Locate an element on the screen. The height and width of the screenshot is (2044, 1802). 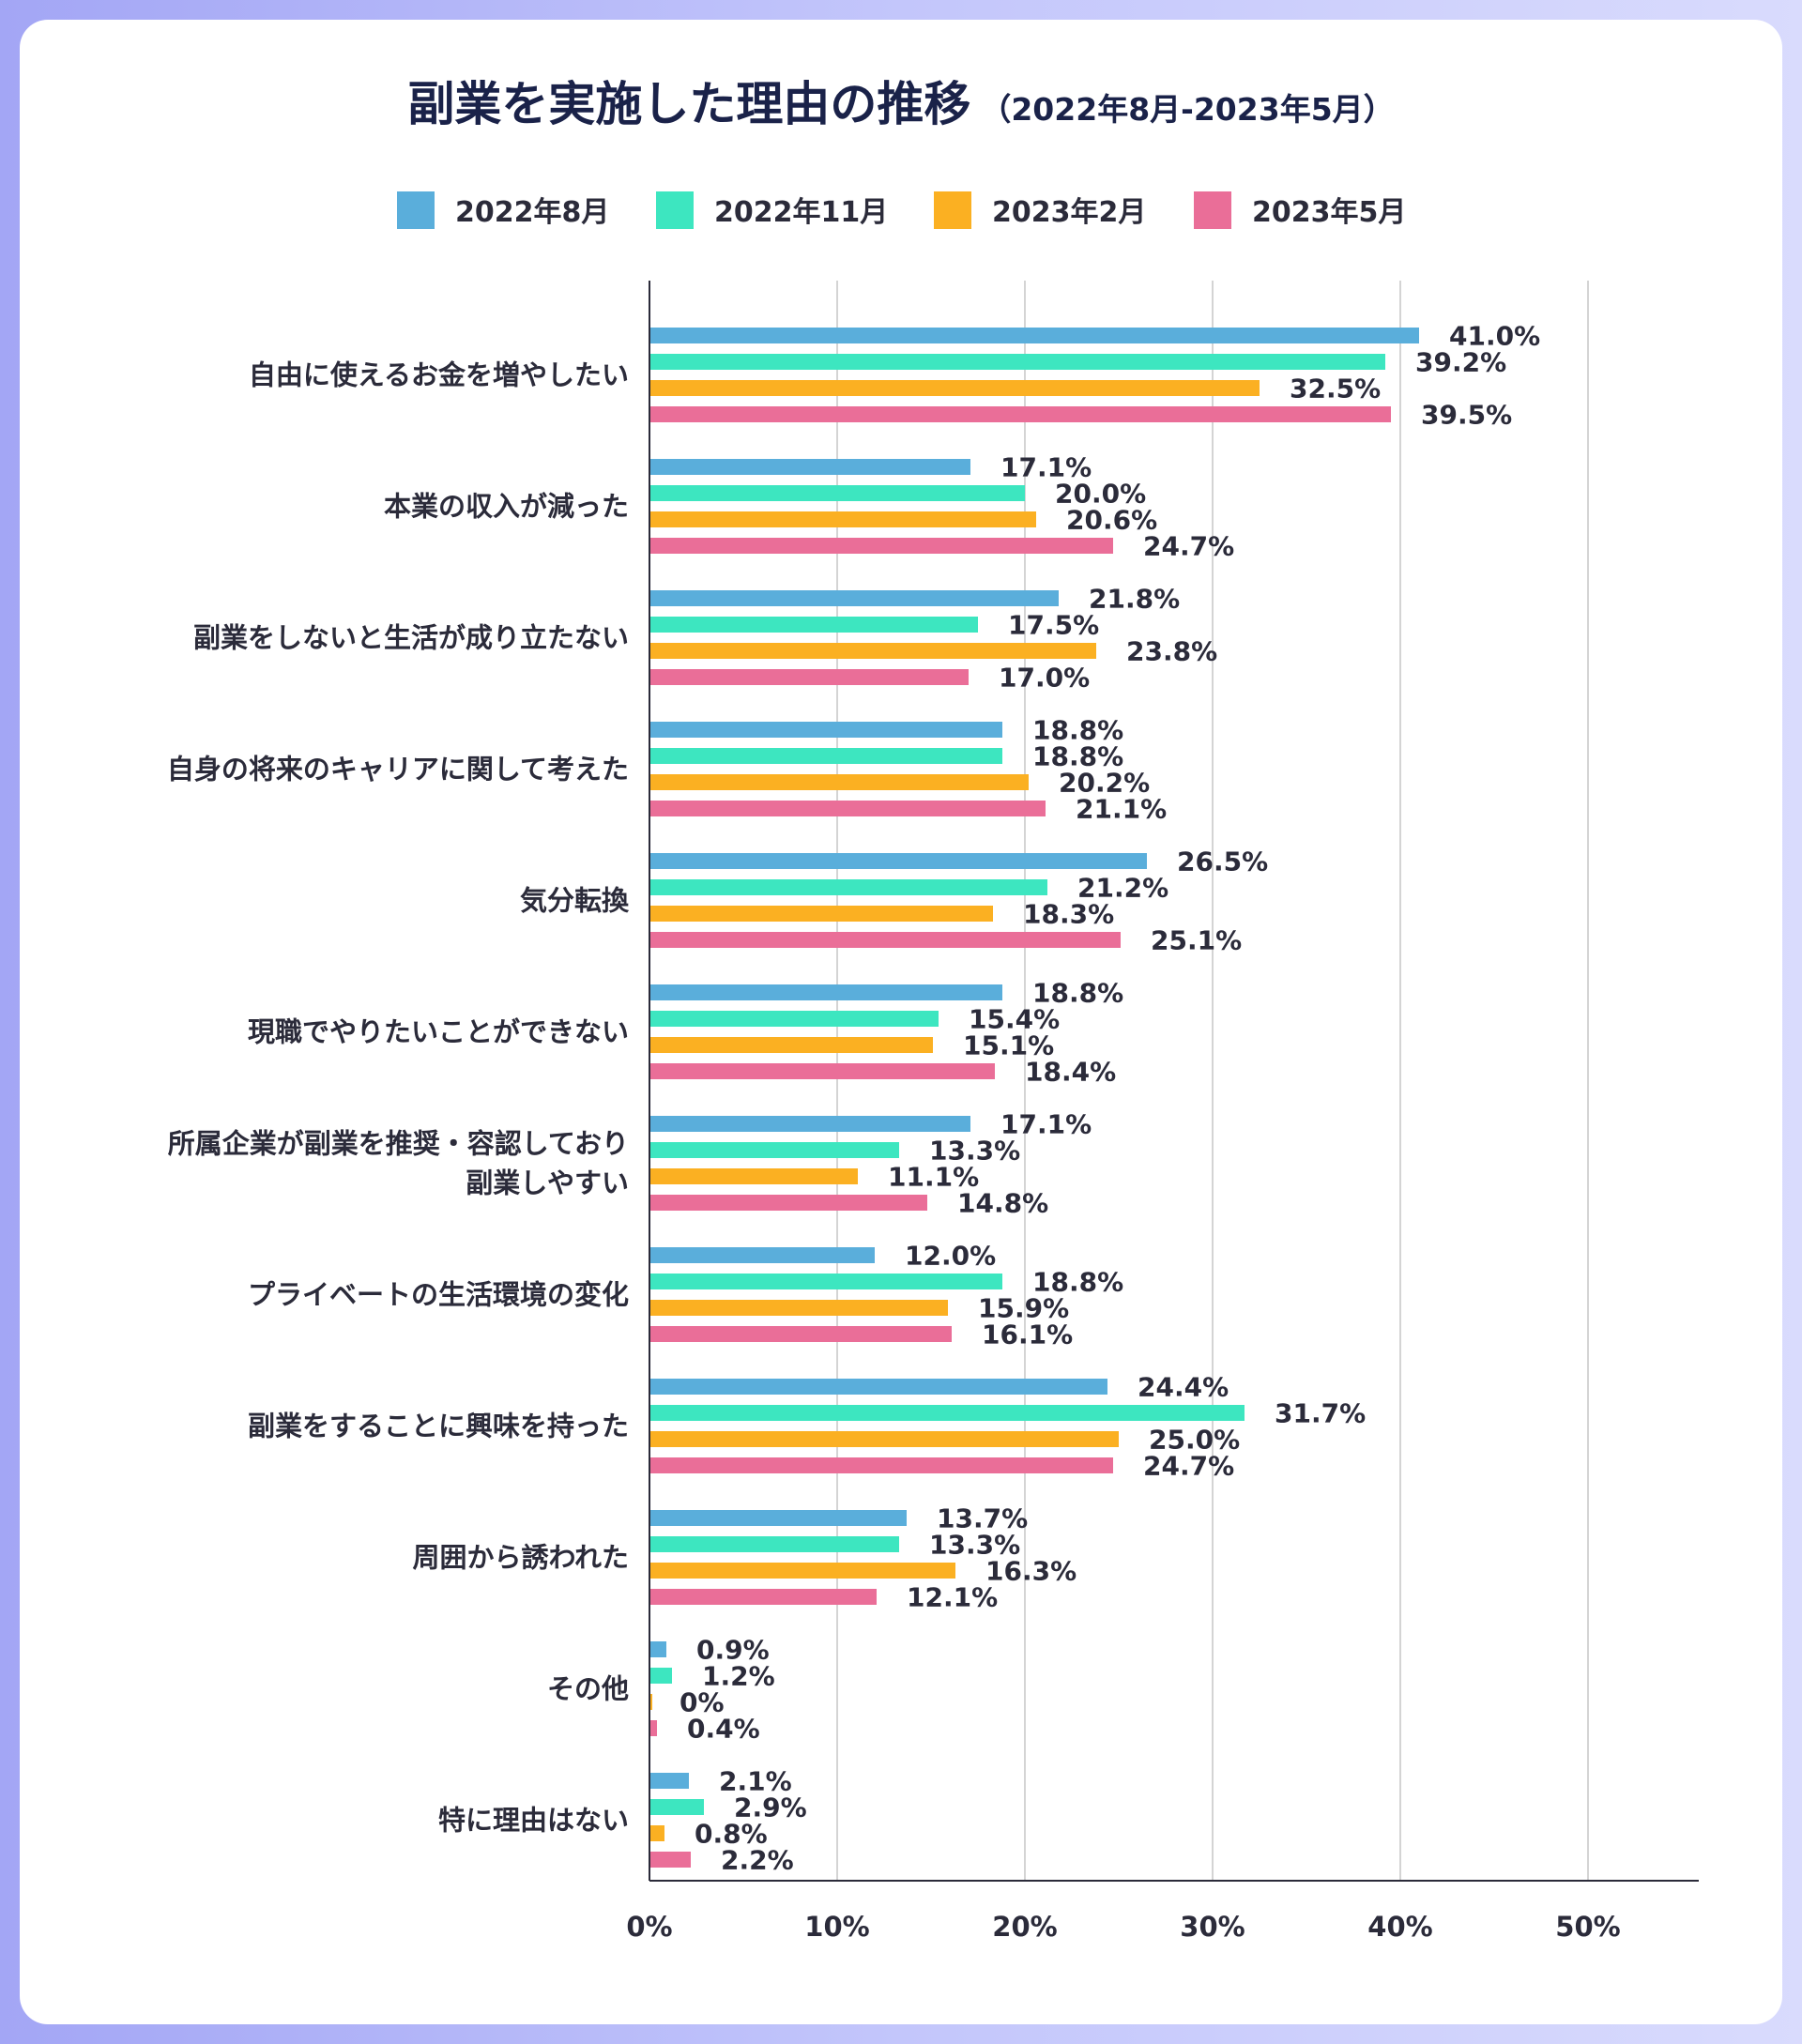
category-label-line: 本業の収入が減った is located at coordinates (507, 507).